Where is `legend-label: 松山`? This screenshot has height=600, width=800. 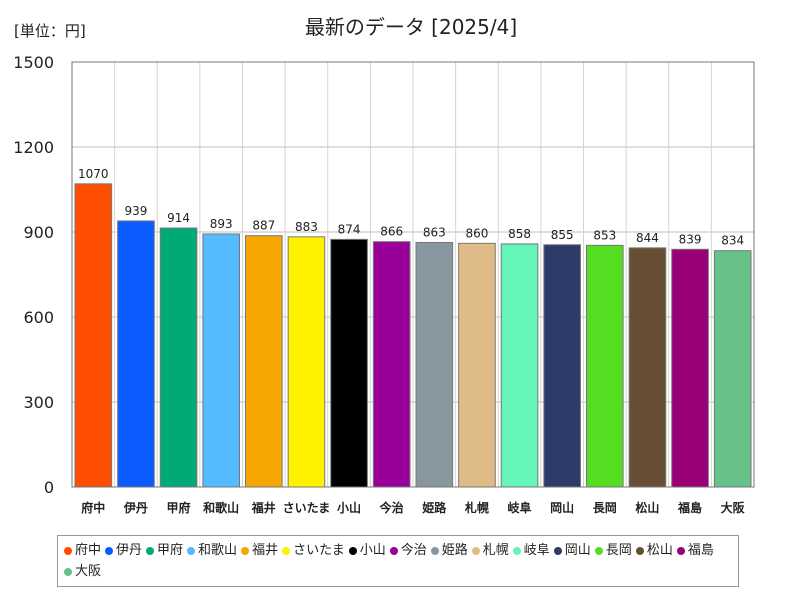 legend-label: 松山 is located at coordinates (659, 550).